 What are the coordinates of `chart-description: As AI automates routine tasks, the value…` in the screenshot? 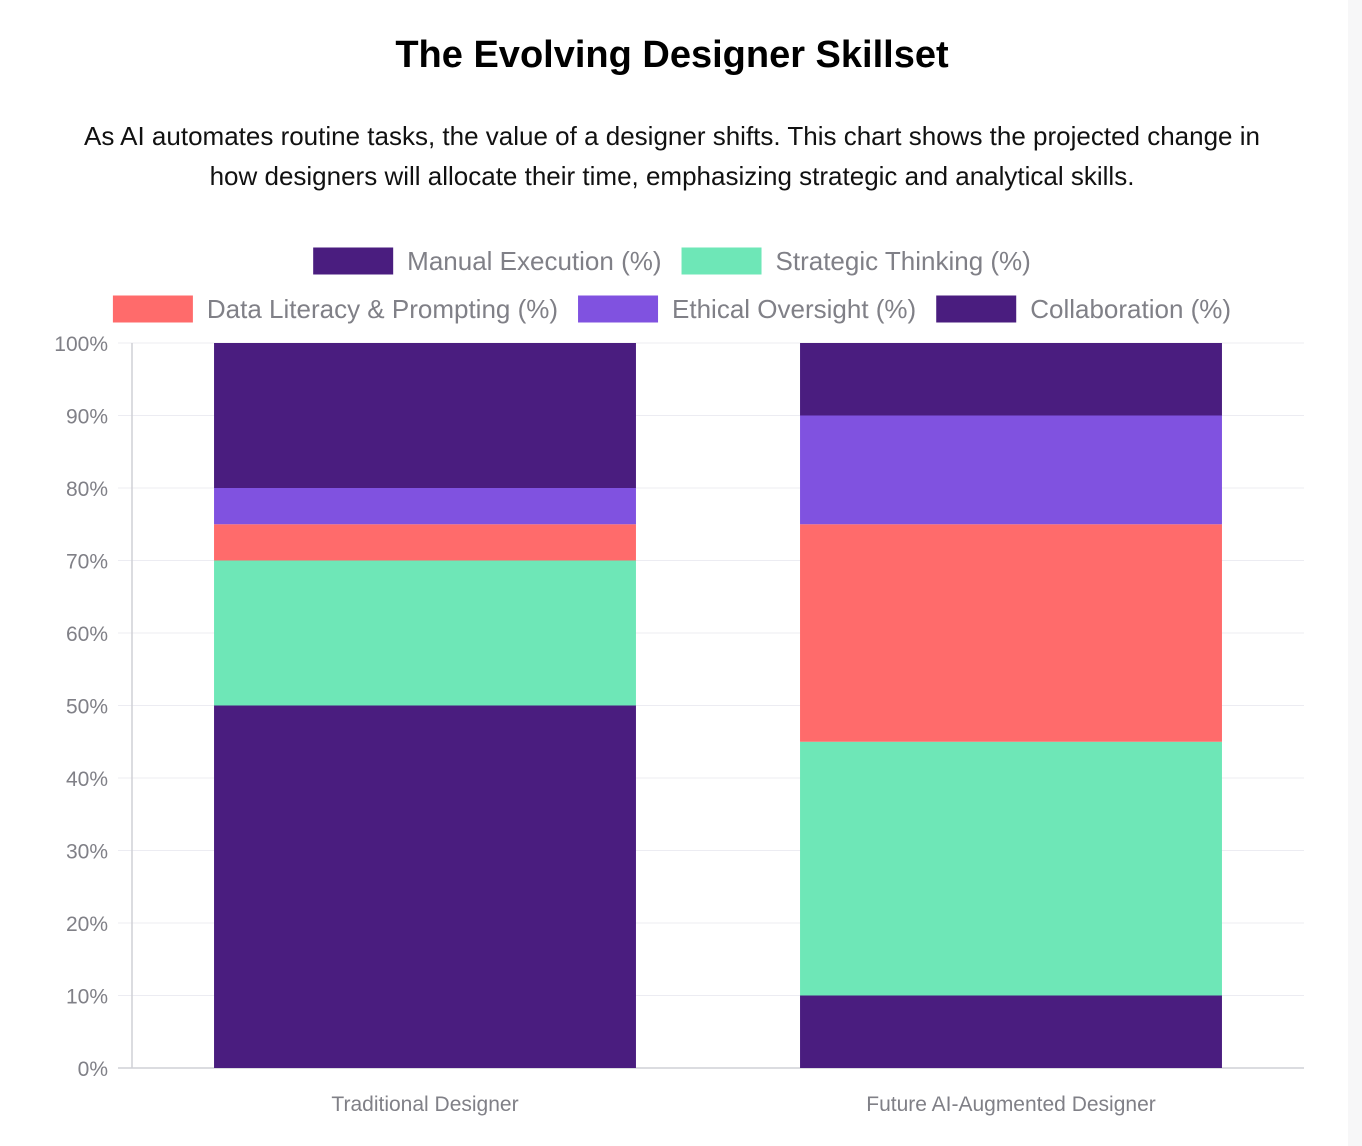 It's located at (672, 156).